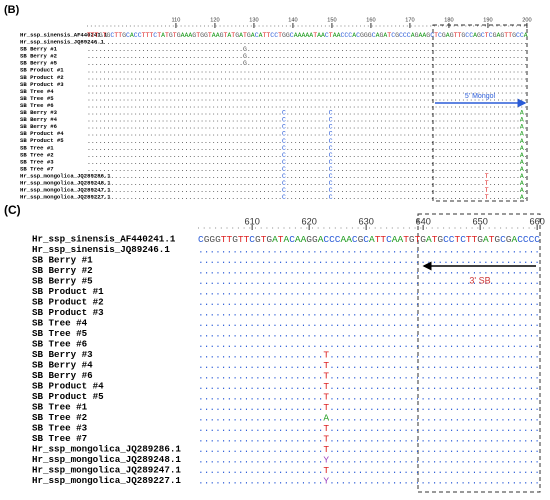  What do you see at coordinates (68, 385) in the screenshot?
I see `sequence-name: SB Product #4` at bounding box center [68, 385].